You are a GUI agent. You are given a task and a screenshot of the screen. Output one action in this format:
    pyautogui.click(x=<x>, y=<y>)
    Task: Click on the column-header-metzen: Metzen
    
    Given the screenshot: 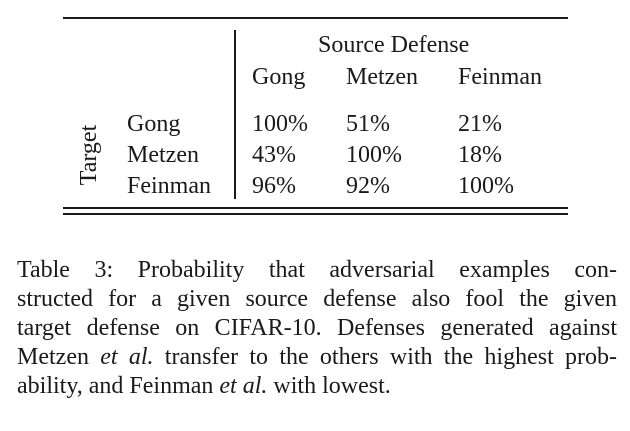 What is the action you would take?
    pyautogui.click(x=382, y=77)
    